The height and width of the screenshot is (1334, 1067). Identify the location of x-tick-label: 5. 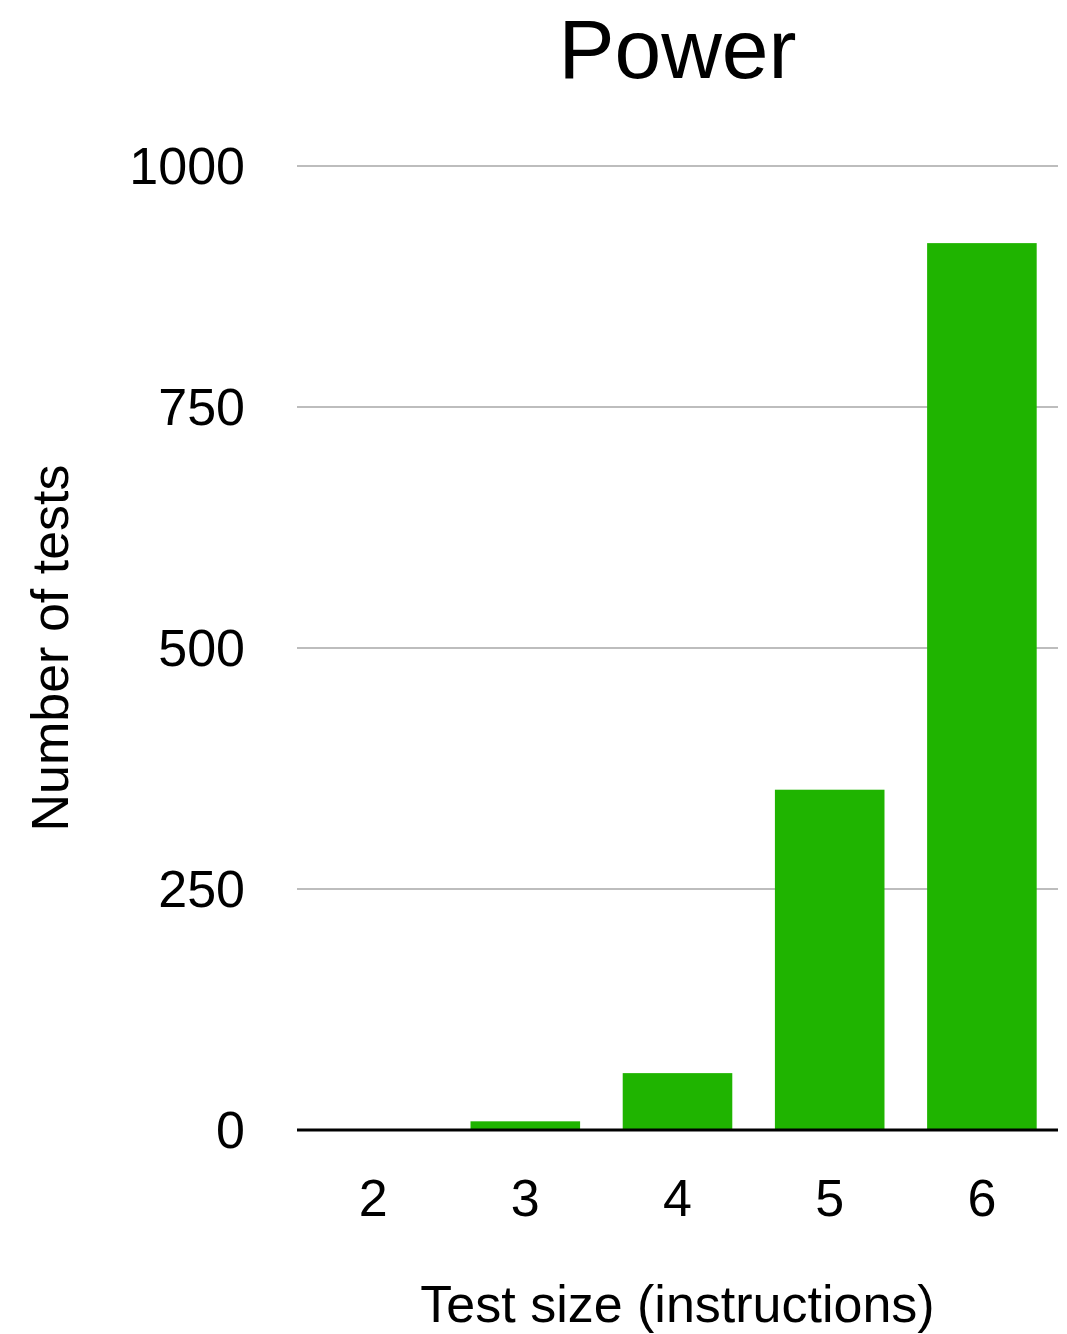
(830, 1198).